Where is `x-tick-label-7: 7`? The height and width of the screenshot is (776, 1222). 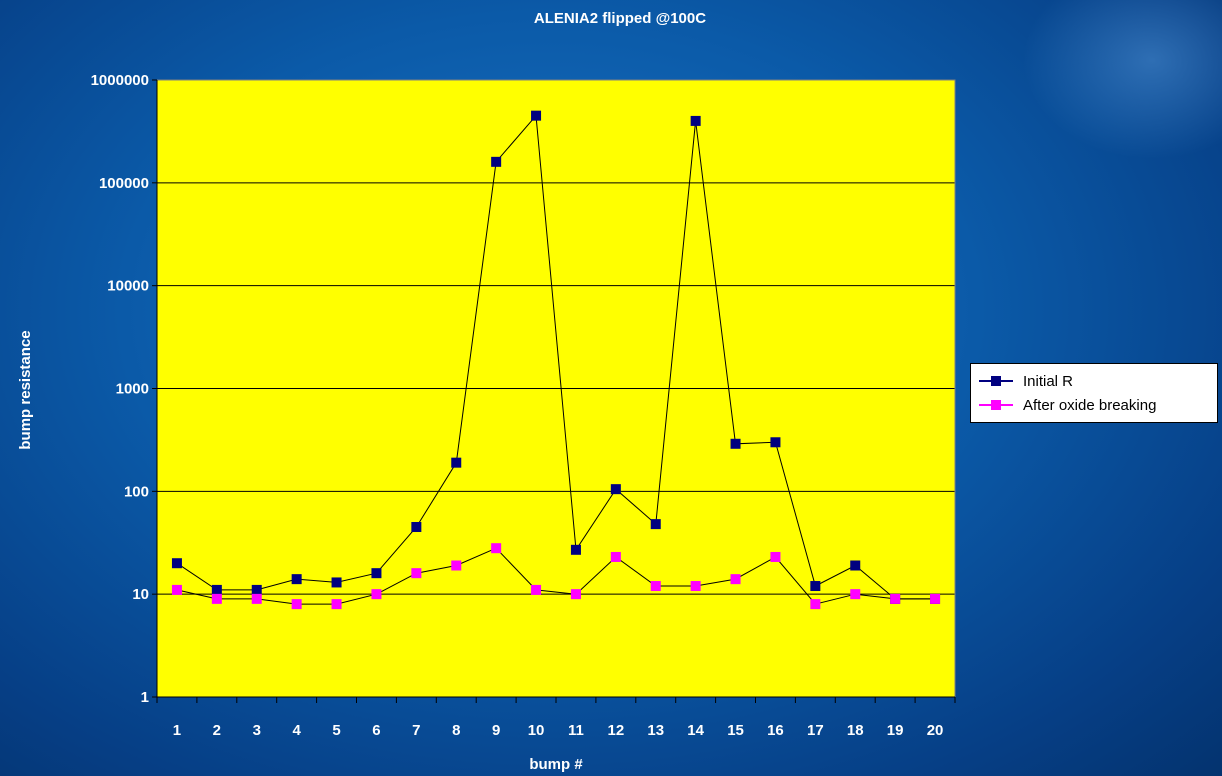
x-tick-label-7: 7 is located at coordinates (416, 730).